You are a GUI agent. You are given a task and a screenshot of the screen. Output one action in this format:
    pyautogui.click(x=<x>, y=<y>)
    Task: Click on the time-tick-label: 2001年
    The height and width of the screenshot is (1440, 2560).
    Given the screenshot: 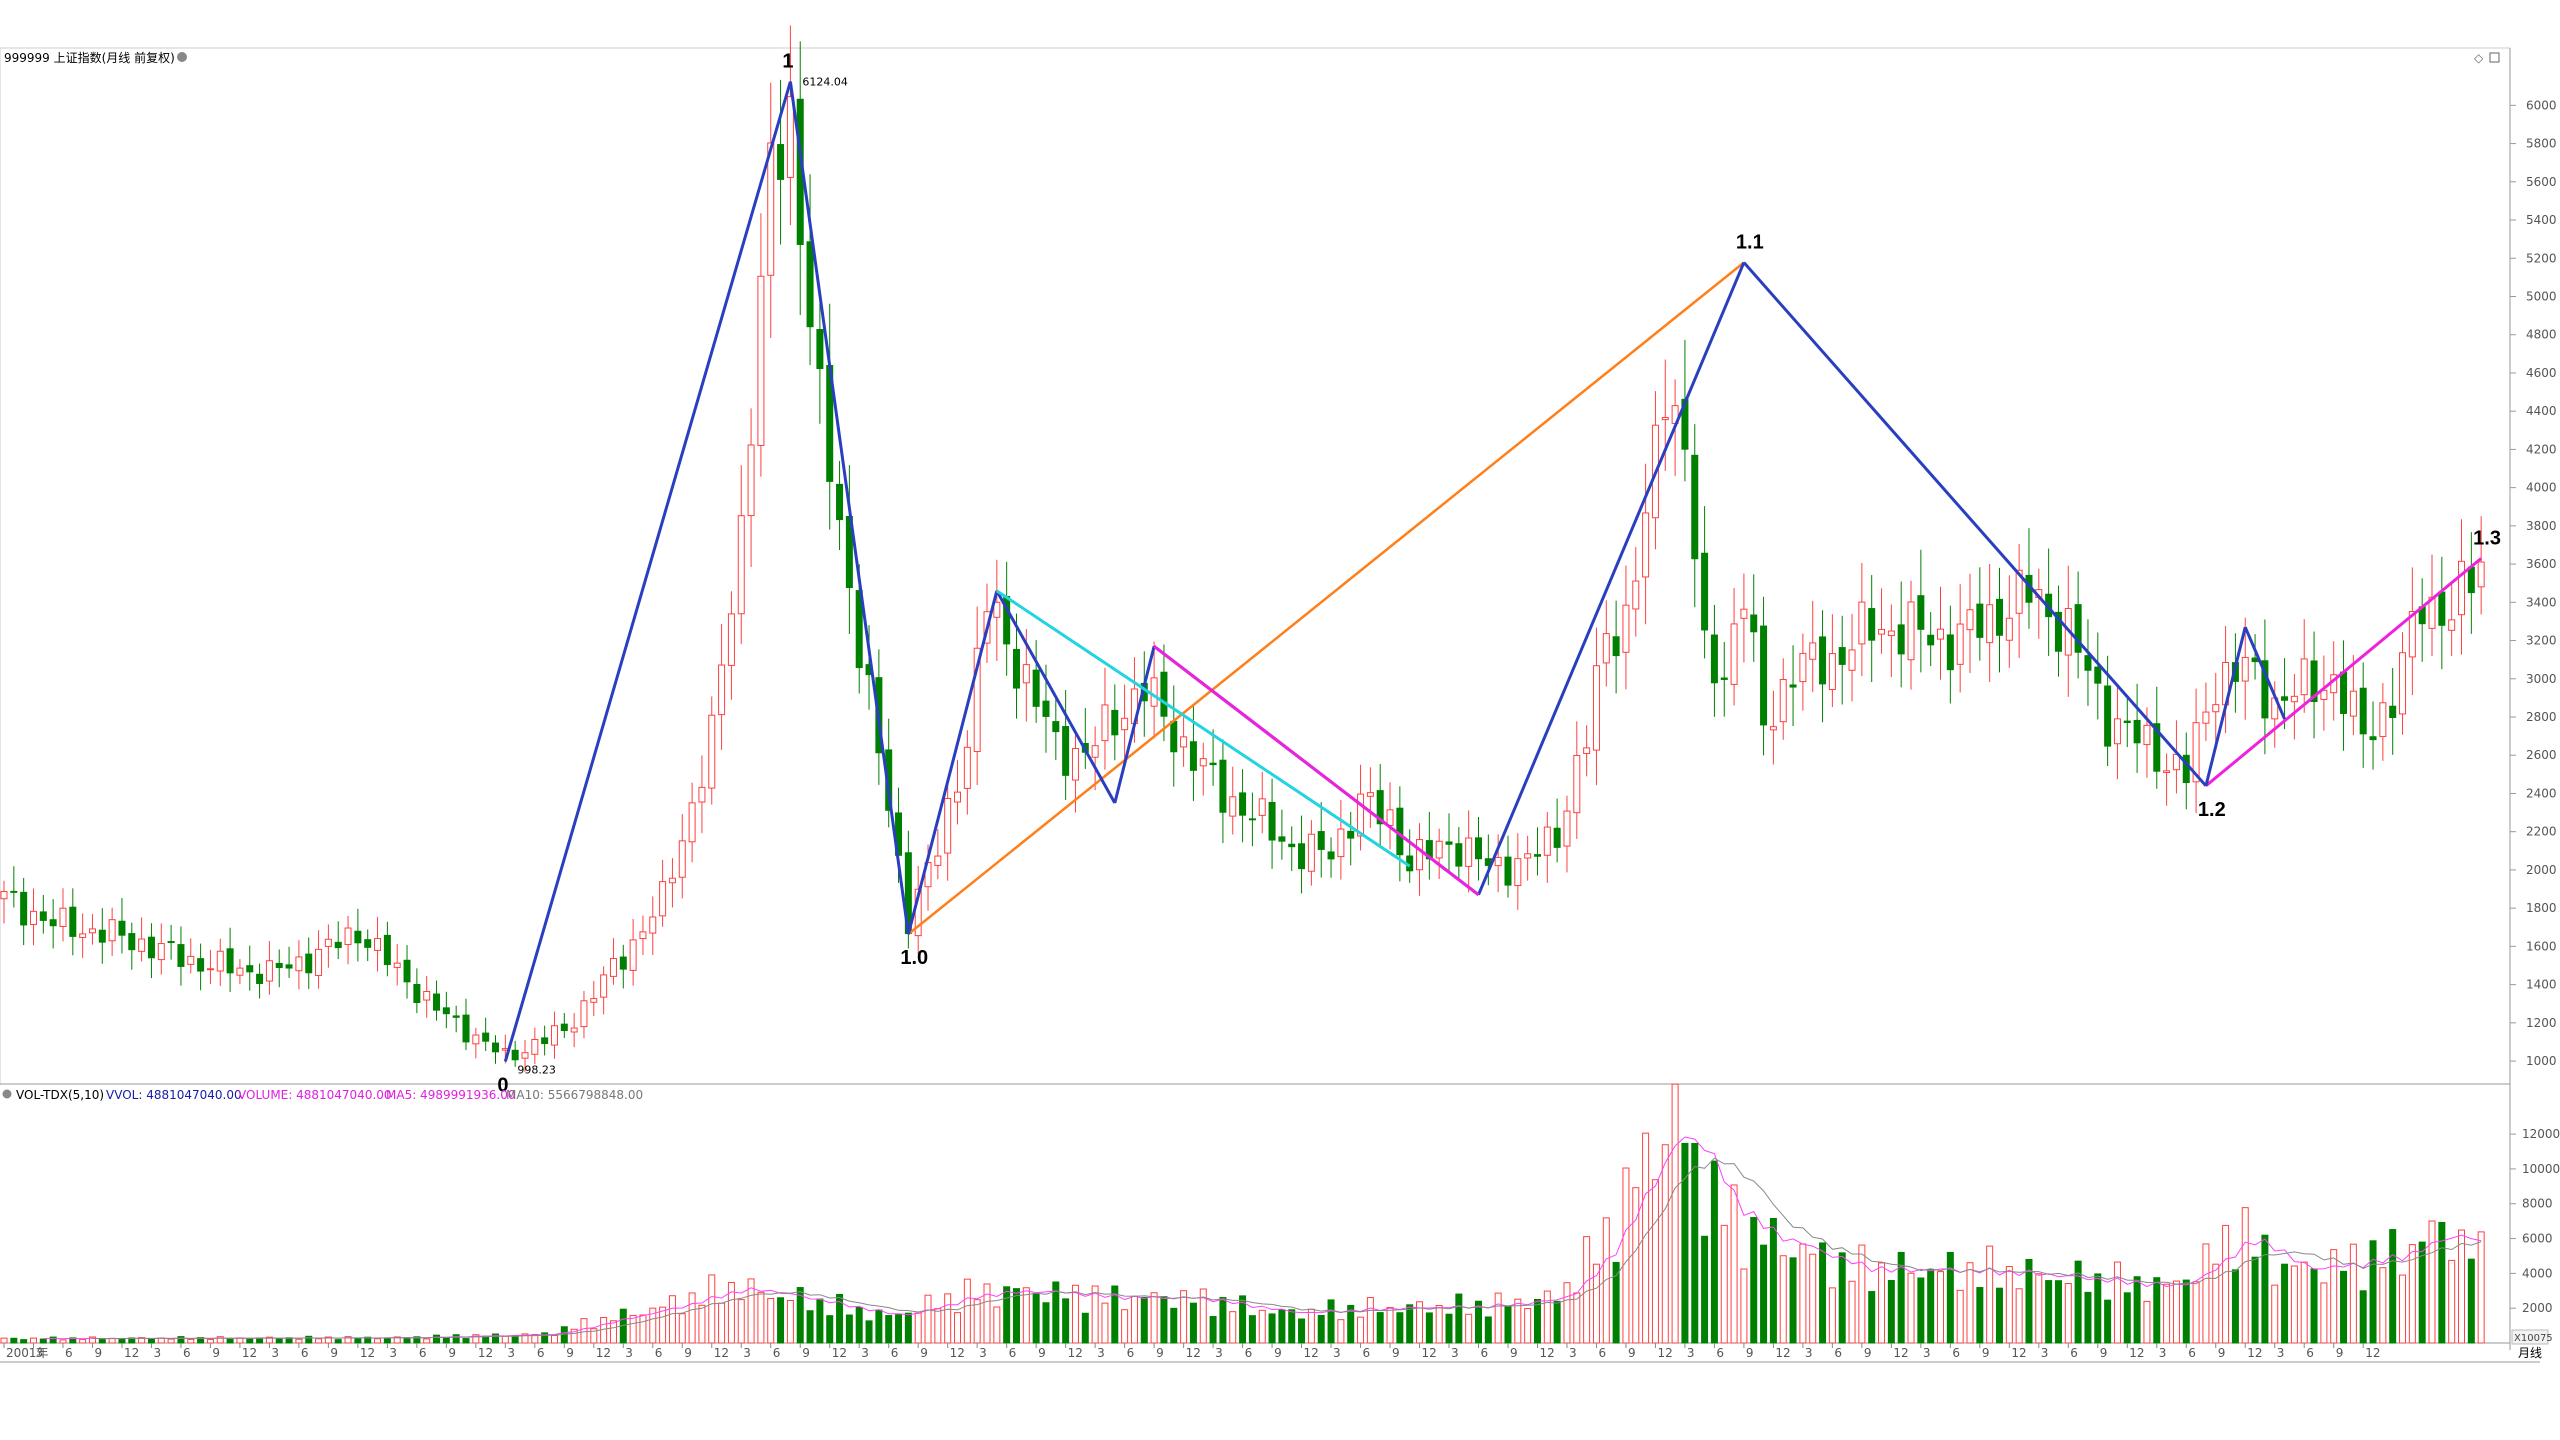 What is the action you would take?
    pyautogui.click(x=27, y=1353)
    